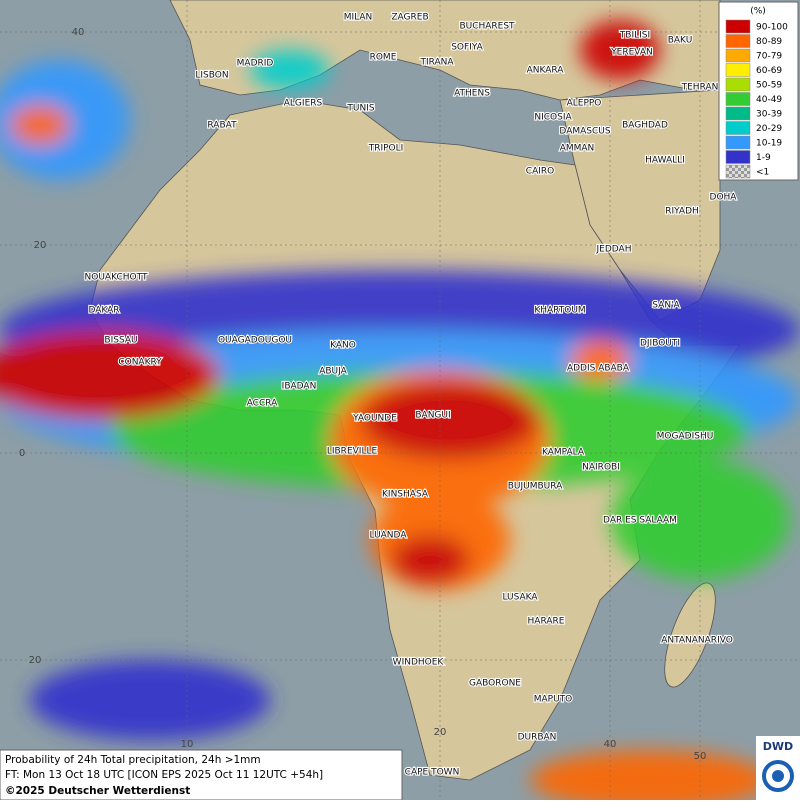 This screenshot has height=804, width=800. What do you see at coordinates (645, 126) in the screenshot?
I see `city-label: BAGHDAD` at bounding box center [645, 126].